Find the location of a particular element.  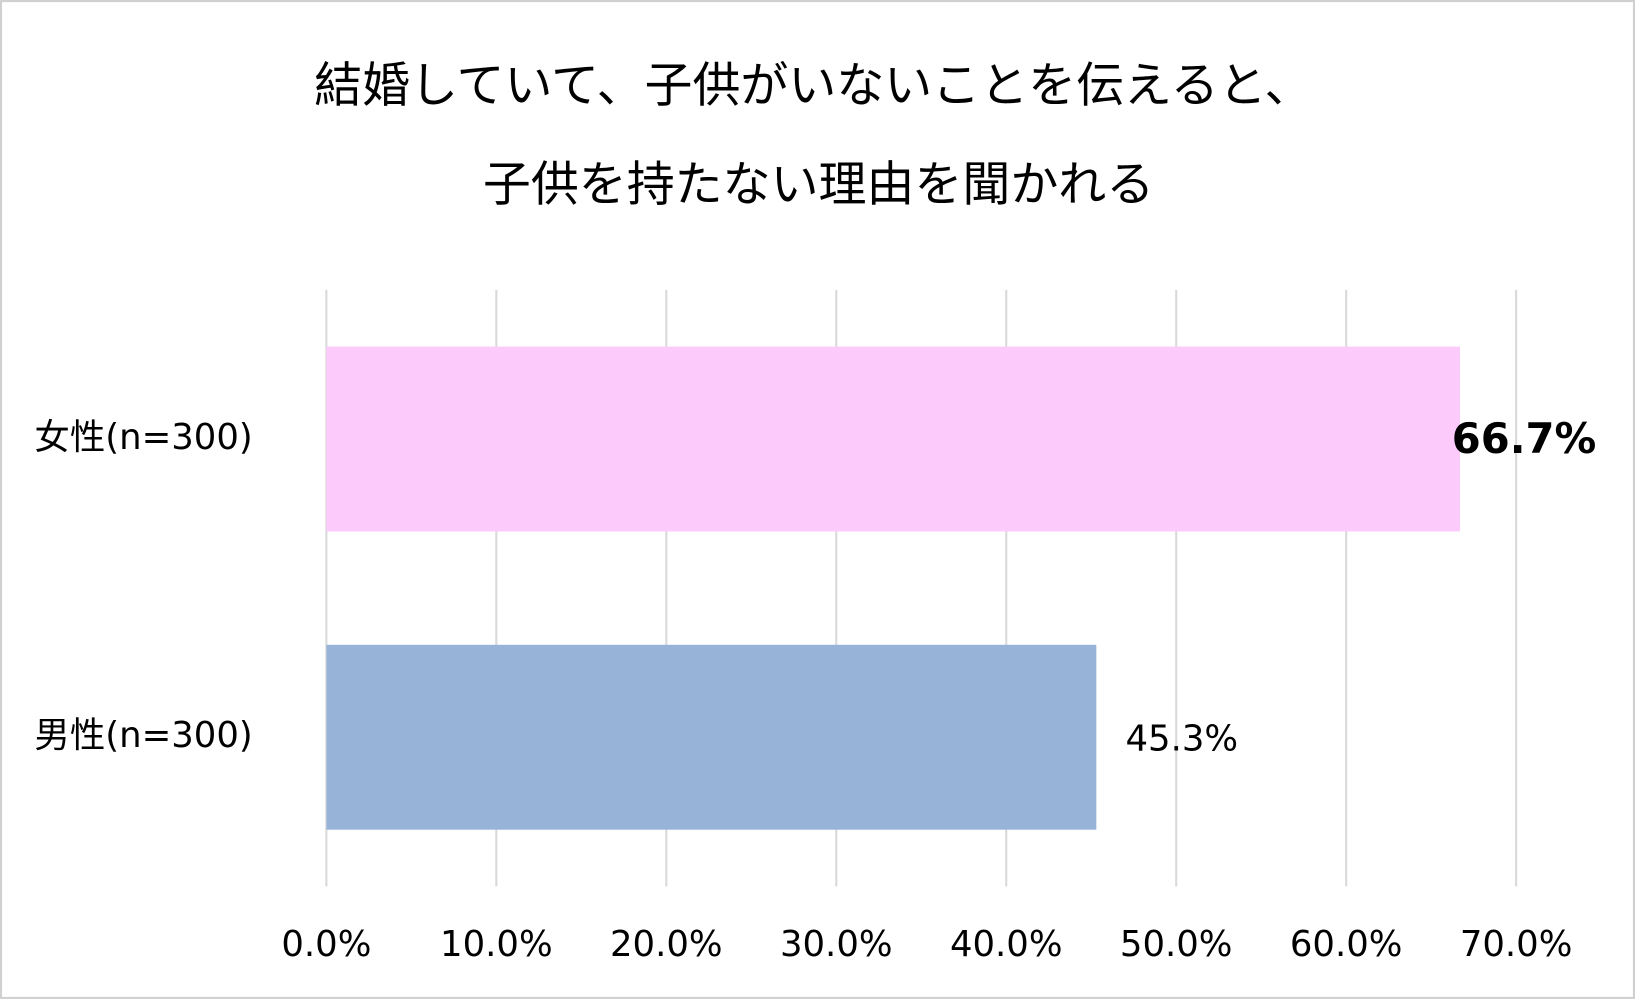

value-label: 66.7% is located at coordinates (1524, 438).